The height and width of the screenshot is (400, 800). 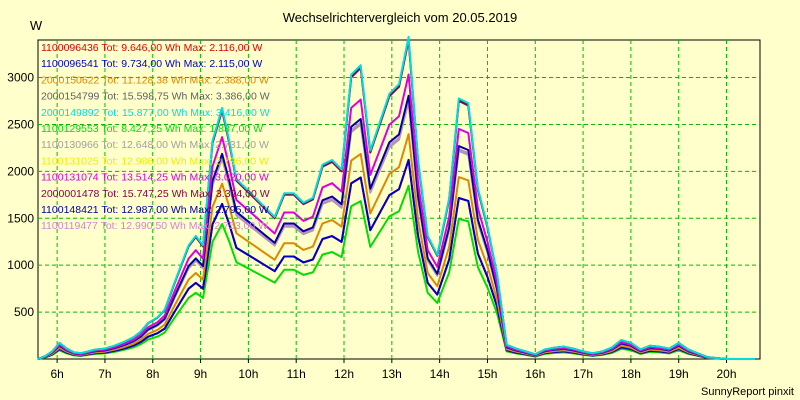 What do you see at coordinates (146, 97) in the screenshot?
I see `legend-total: Tot: 15.598,75 Wh` at bounding box center [146, 97].